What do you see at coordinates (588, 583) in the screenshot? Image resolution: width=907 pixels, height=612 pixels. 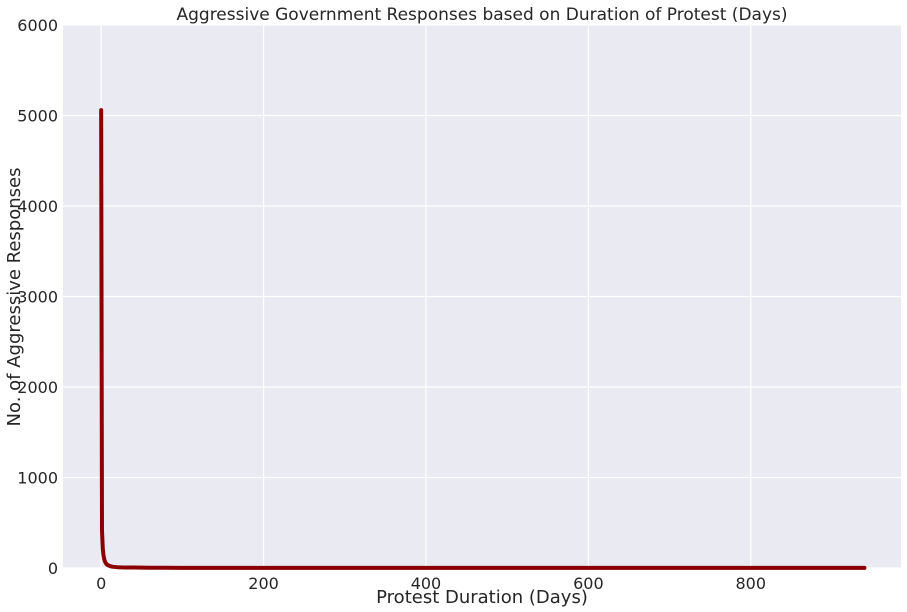 I see `x-tick-label: 600` at bounding box center [588, 583].